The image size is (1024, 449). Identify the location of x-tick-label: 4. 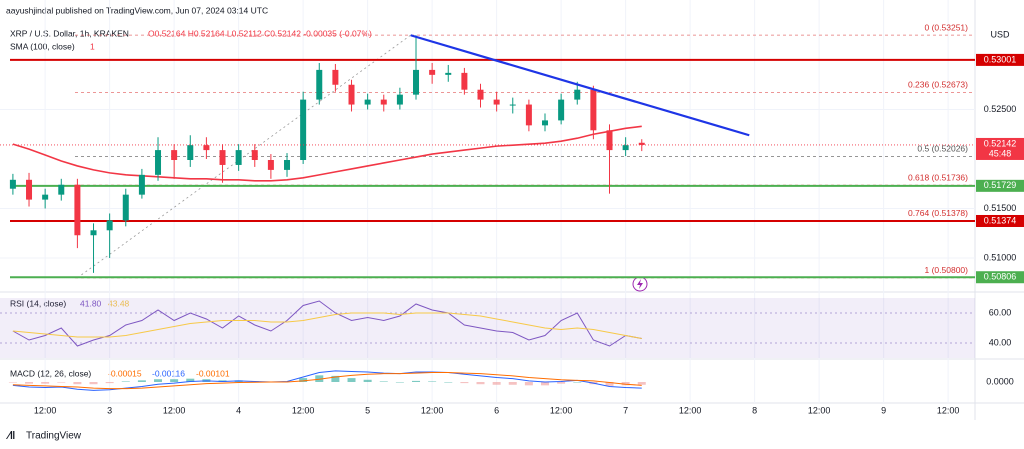
(238, 410).